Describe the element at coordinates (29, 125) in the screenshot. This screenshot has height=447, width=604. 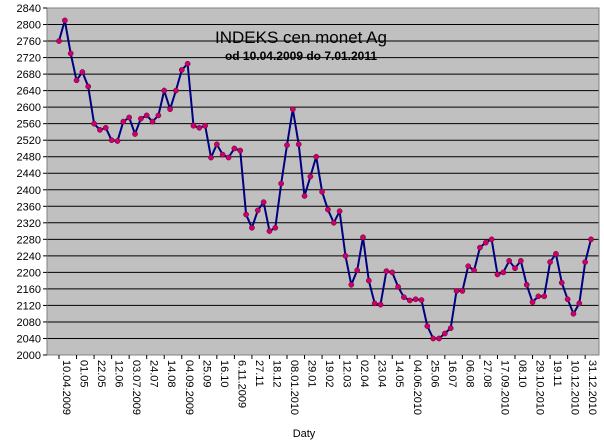
I see `y-tick-label: 2560` at that location.